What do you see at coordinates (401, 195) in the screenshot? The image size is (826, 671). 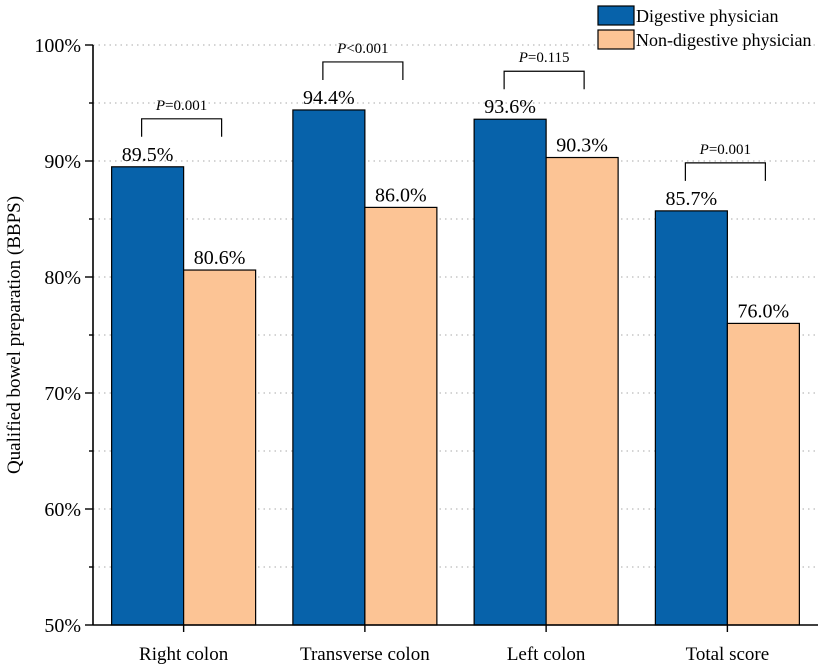 I see `data-label: 86.0%` at bounding box center [401, 195].